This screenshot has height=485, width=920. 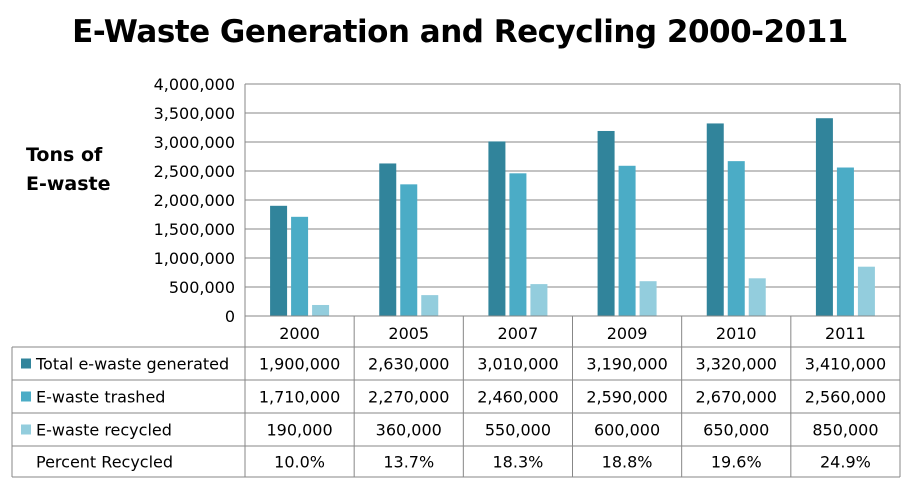 I want to click on x-tick-label: 2005, so click(x=408, y=333).